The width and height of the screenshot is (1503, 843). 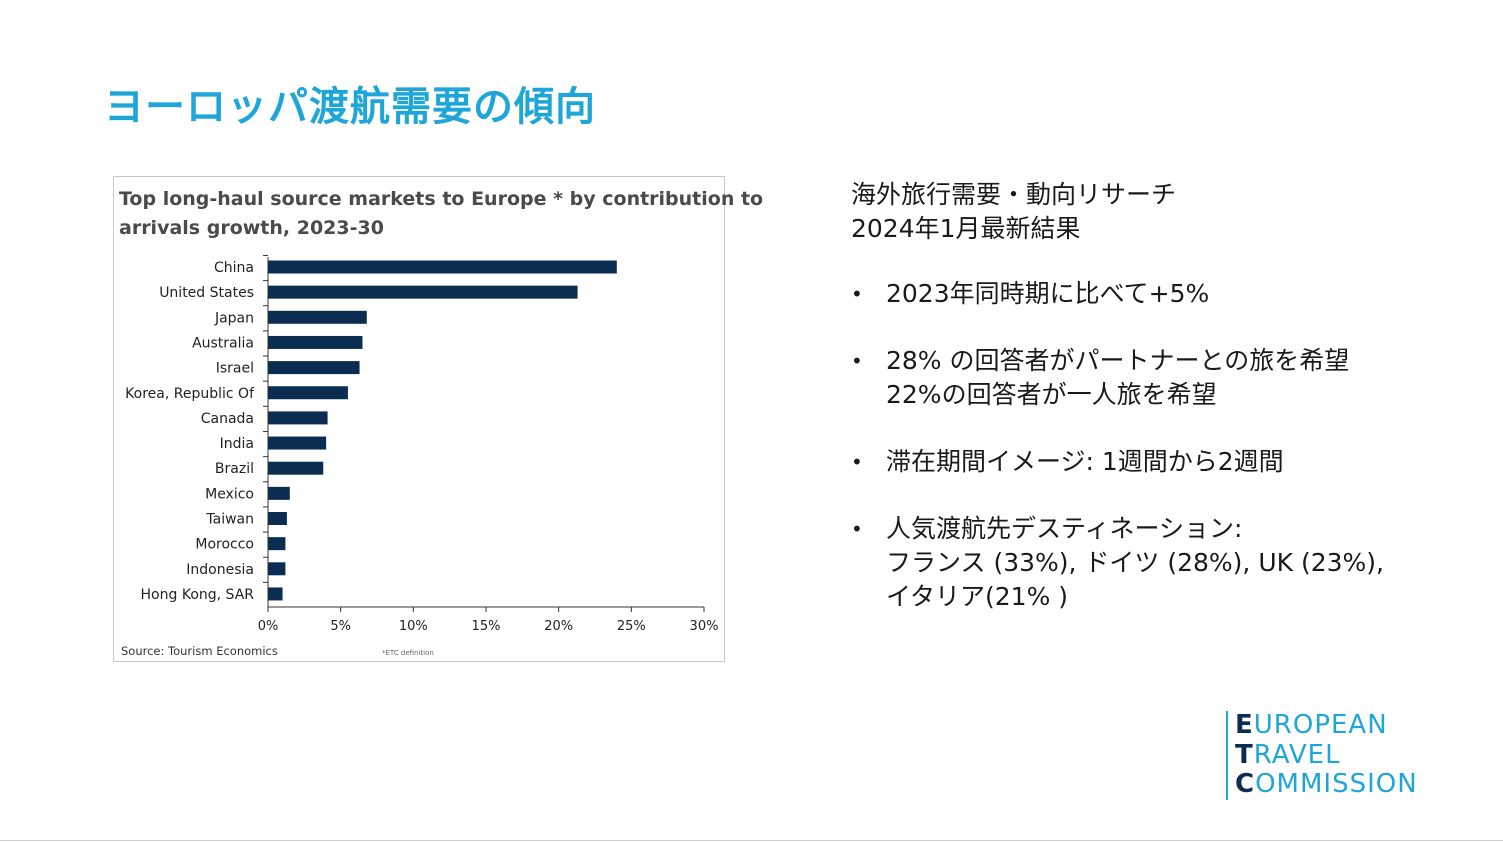 What do you see at coordinates (558, 626) in the screenshot?
I see `x-tick-label: 20%` at bounding box center [558, 626].